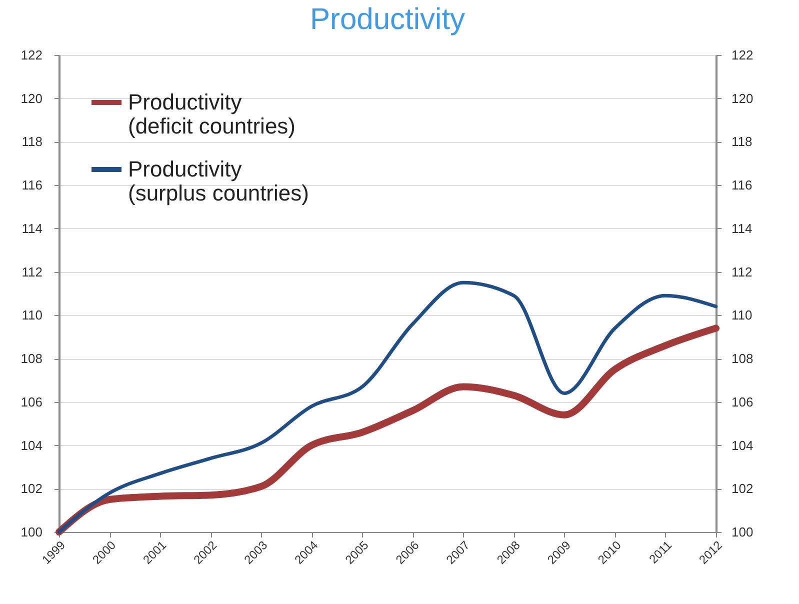 The width and height of the screenshot is (799, 604). Describe the element at coordinates (32, 185) in the screenshot. I see `y-tick-label: 116` at that location.